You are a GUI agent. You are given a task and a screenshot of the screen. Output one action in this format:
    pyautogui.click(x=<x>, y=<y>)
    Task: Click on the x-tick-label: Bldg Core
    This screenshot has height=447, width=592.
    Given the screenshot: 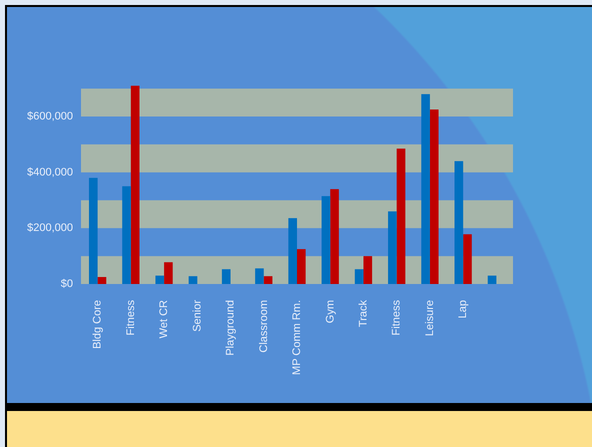 What is the action you would take?
    pyautogui.click(x=98, y=324)
    